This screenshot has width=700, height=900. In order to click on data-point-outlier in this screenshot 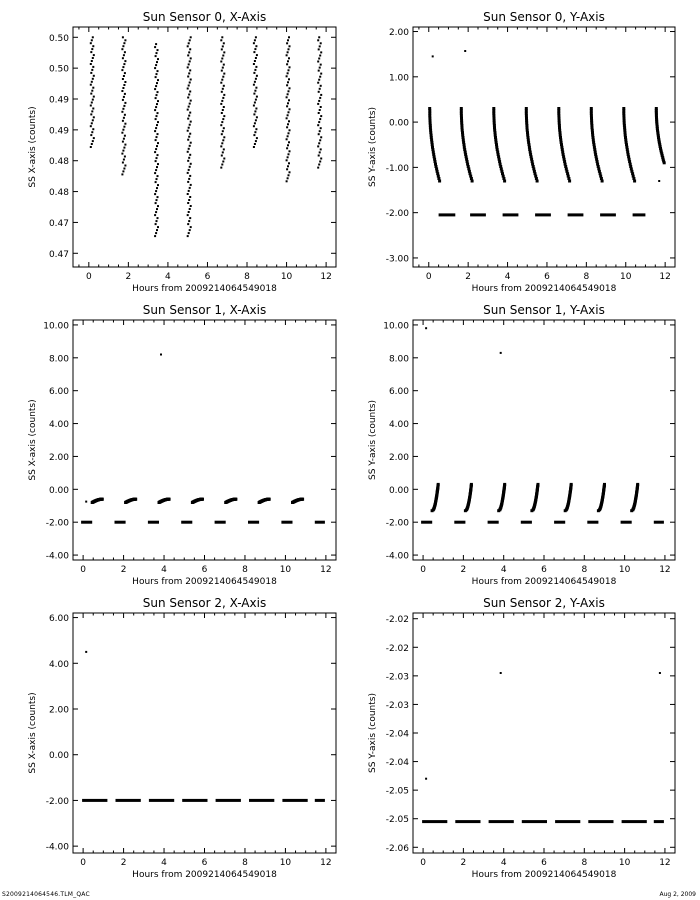, I will do `click(426, 778)`.